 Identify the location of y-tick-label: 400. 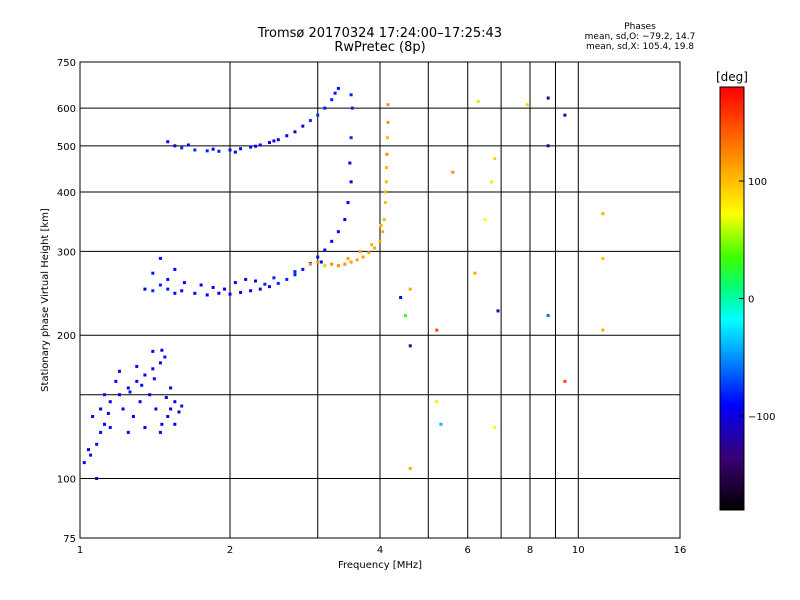
(66, 193).